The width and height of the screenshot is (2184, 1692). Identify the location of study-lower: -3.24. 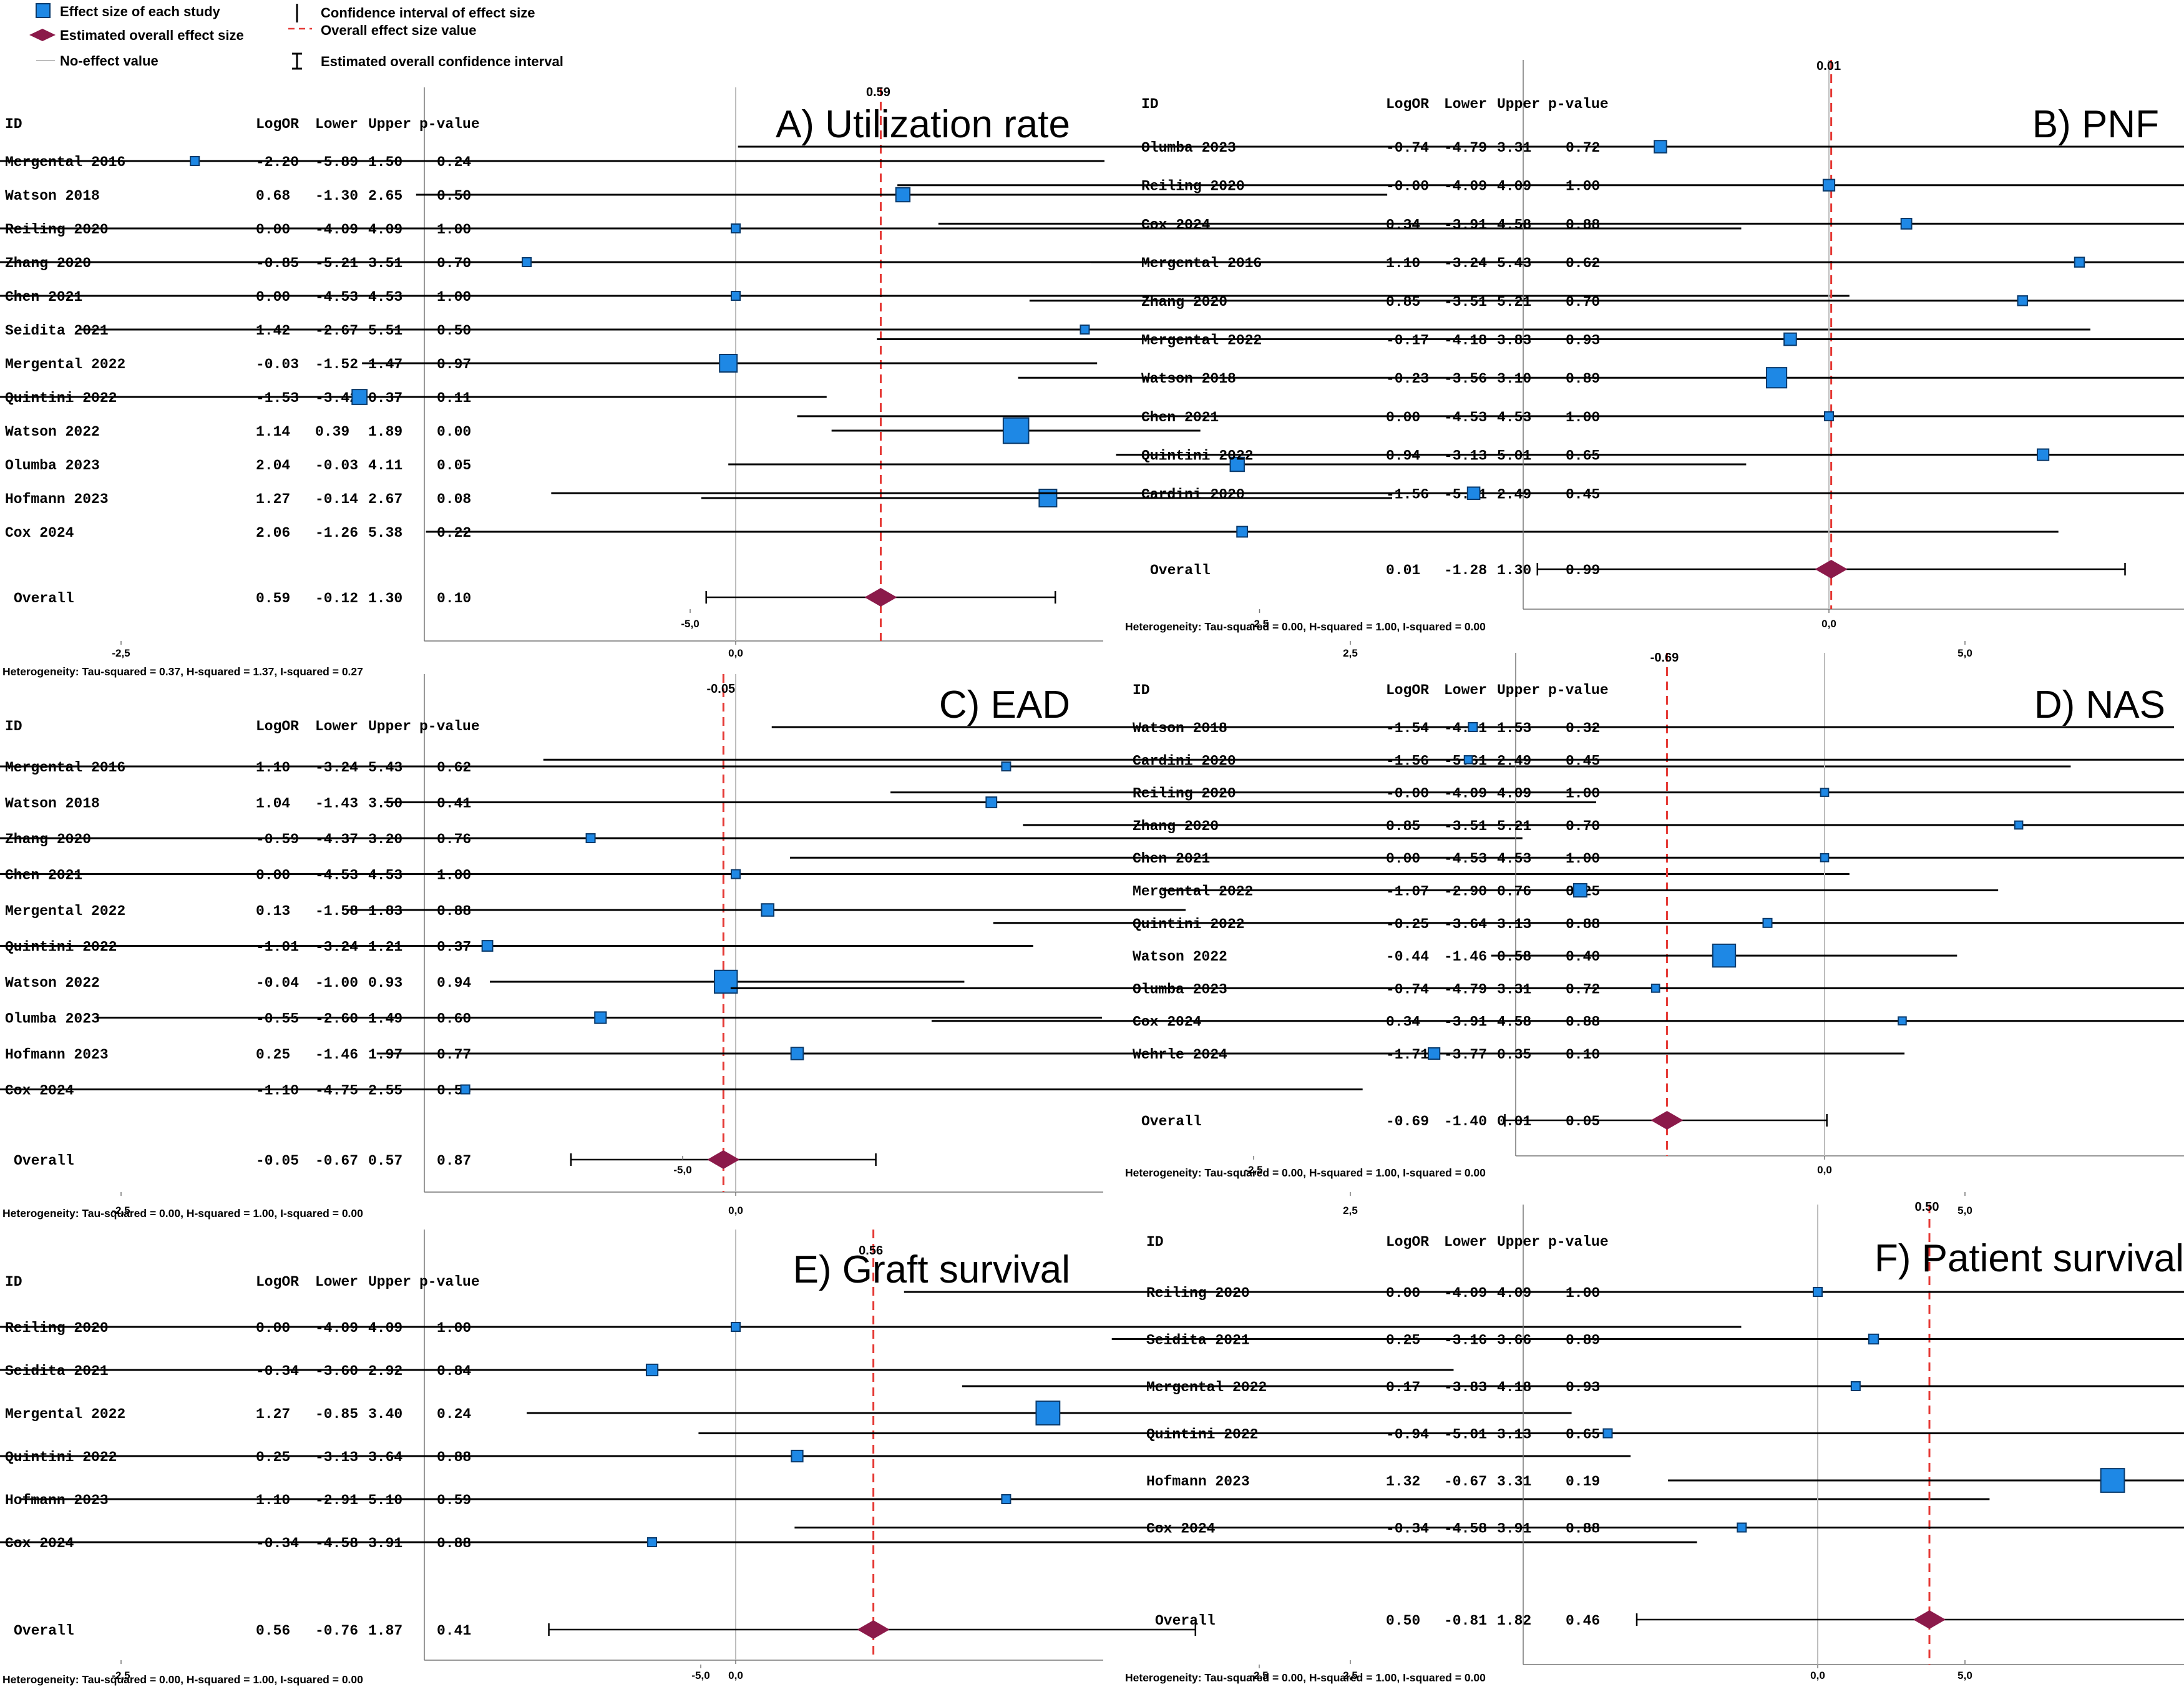
(336, 947).